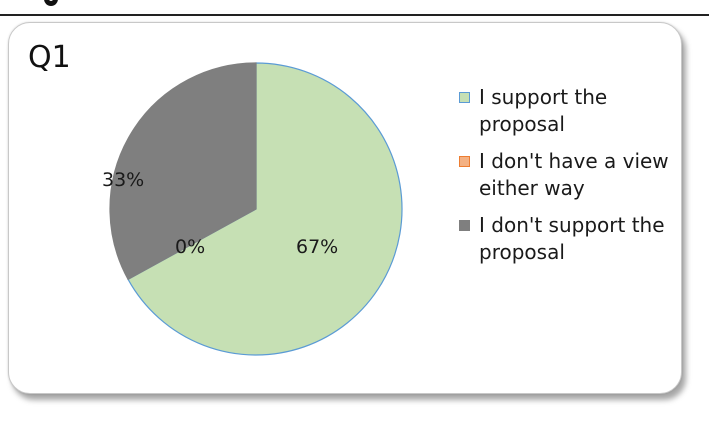  What do you see at coordinates (51, 3) in the screenshot?
I see `heading-glyph-fragment` at bounding box center [51, 3].